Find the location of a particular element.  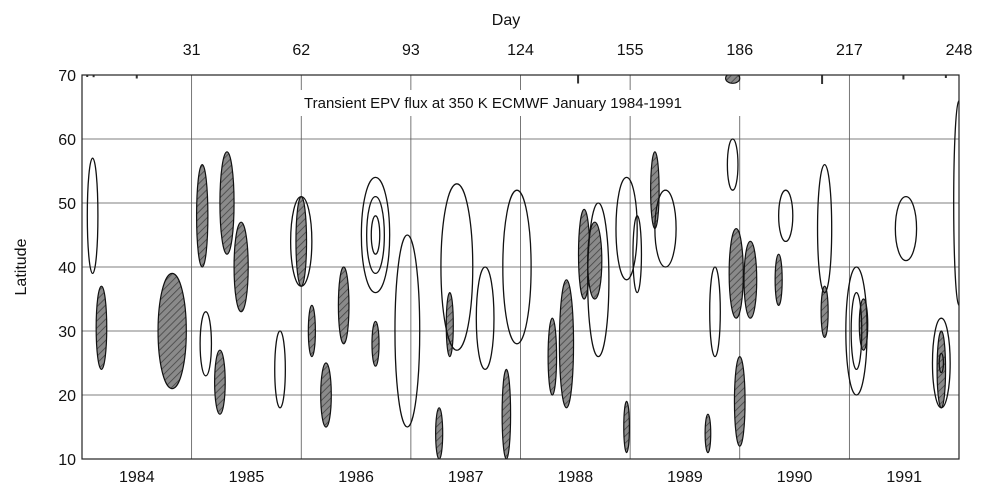

top-tick-label: 217 is located at coordinates (849, 50).